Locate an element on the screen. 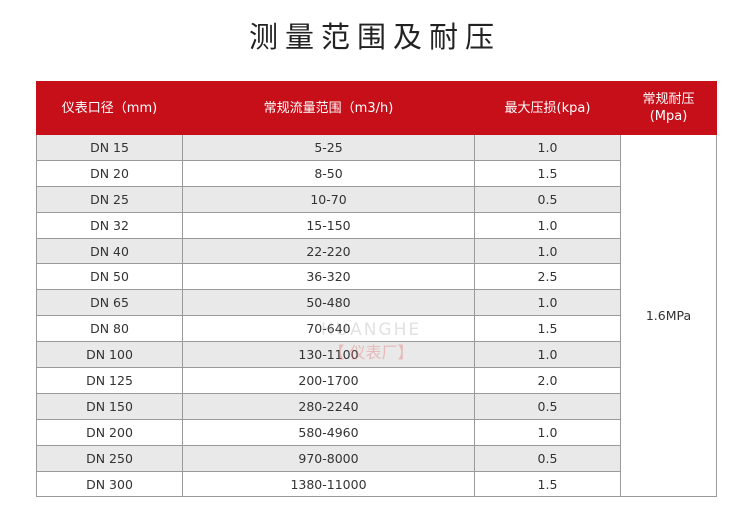 The width and height of the screenshot is (750, 520). table-row: DN 150 280-2240 0.5 is located at coordinates (376, 406).